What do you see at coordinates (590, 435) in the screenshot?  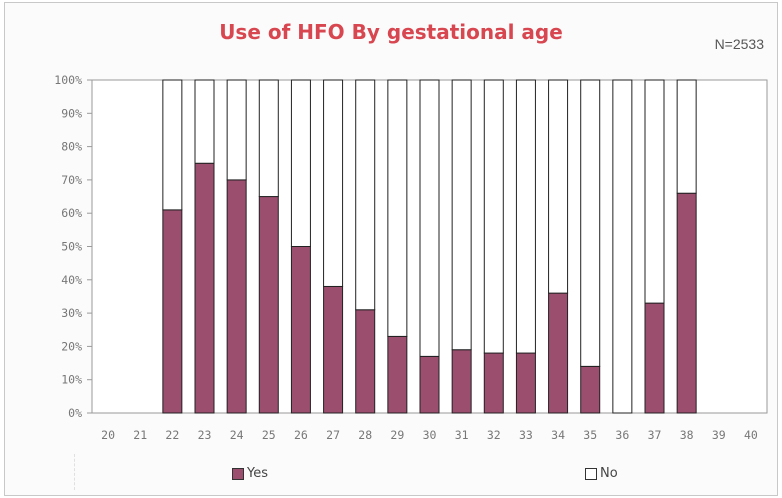 I see `x-tick-label: 35` at bounding box center [590, 435].